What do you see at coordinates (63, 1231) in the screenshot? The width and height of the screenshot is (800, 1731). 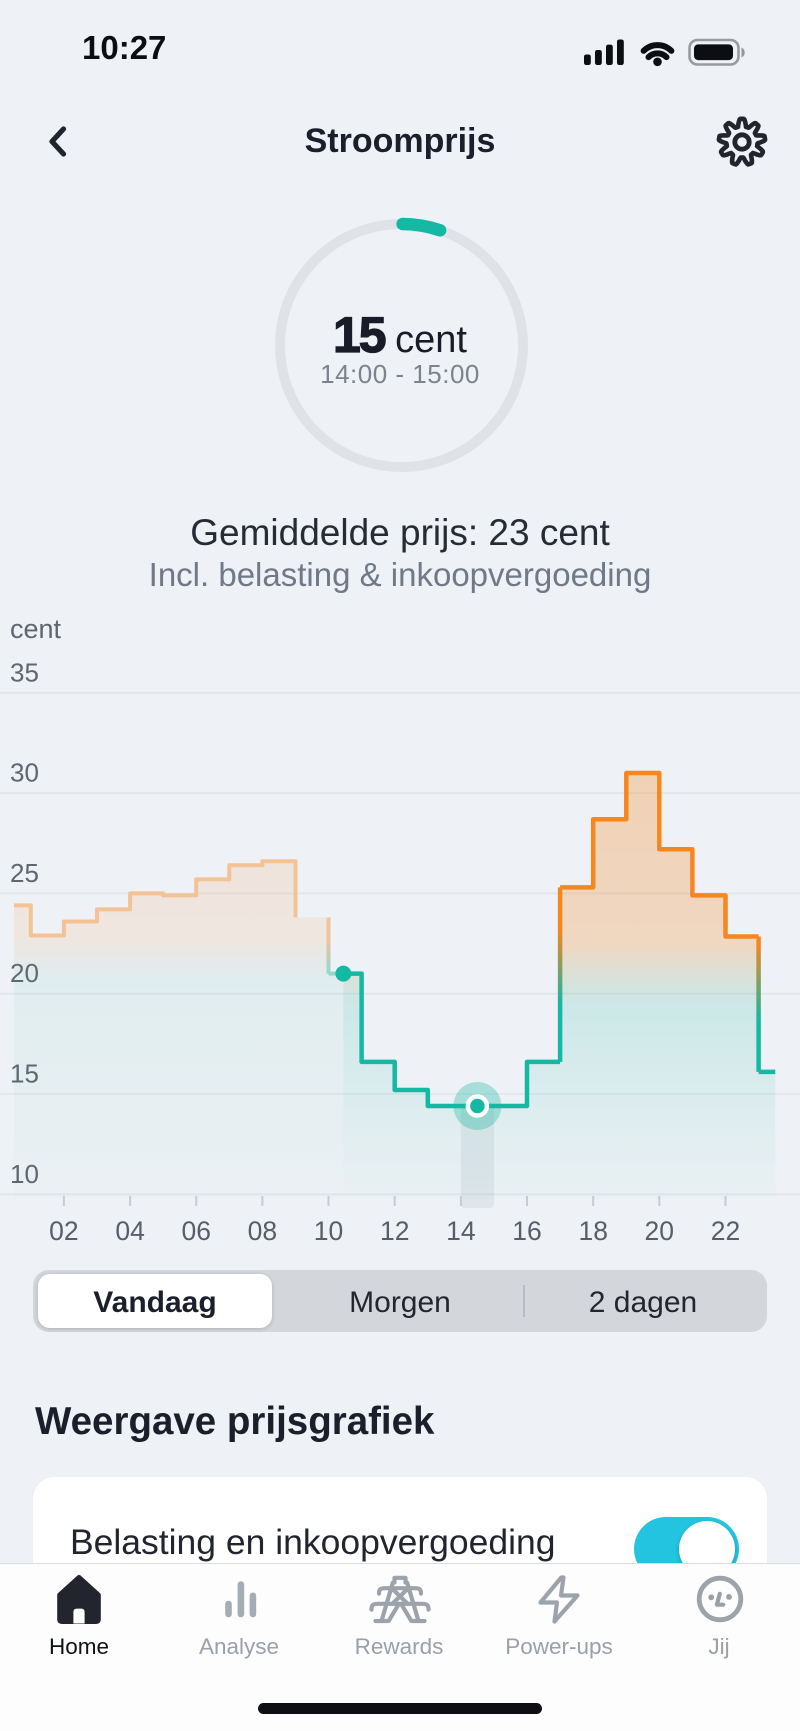 I see `svg-text: 02` at bounding box center [63, 1231].